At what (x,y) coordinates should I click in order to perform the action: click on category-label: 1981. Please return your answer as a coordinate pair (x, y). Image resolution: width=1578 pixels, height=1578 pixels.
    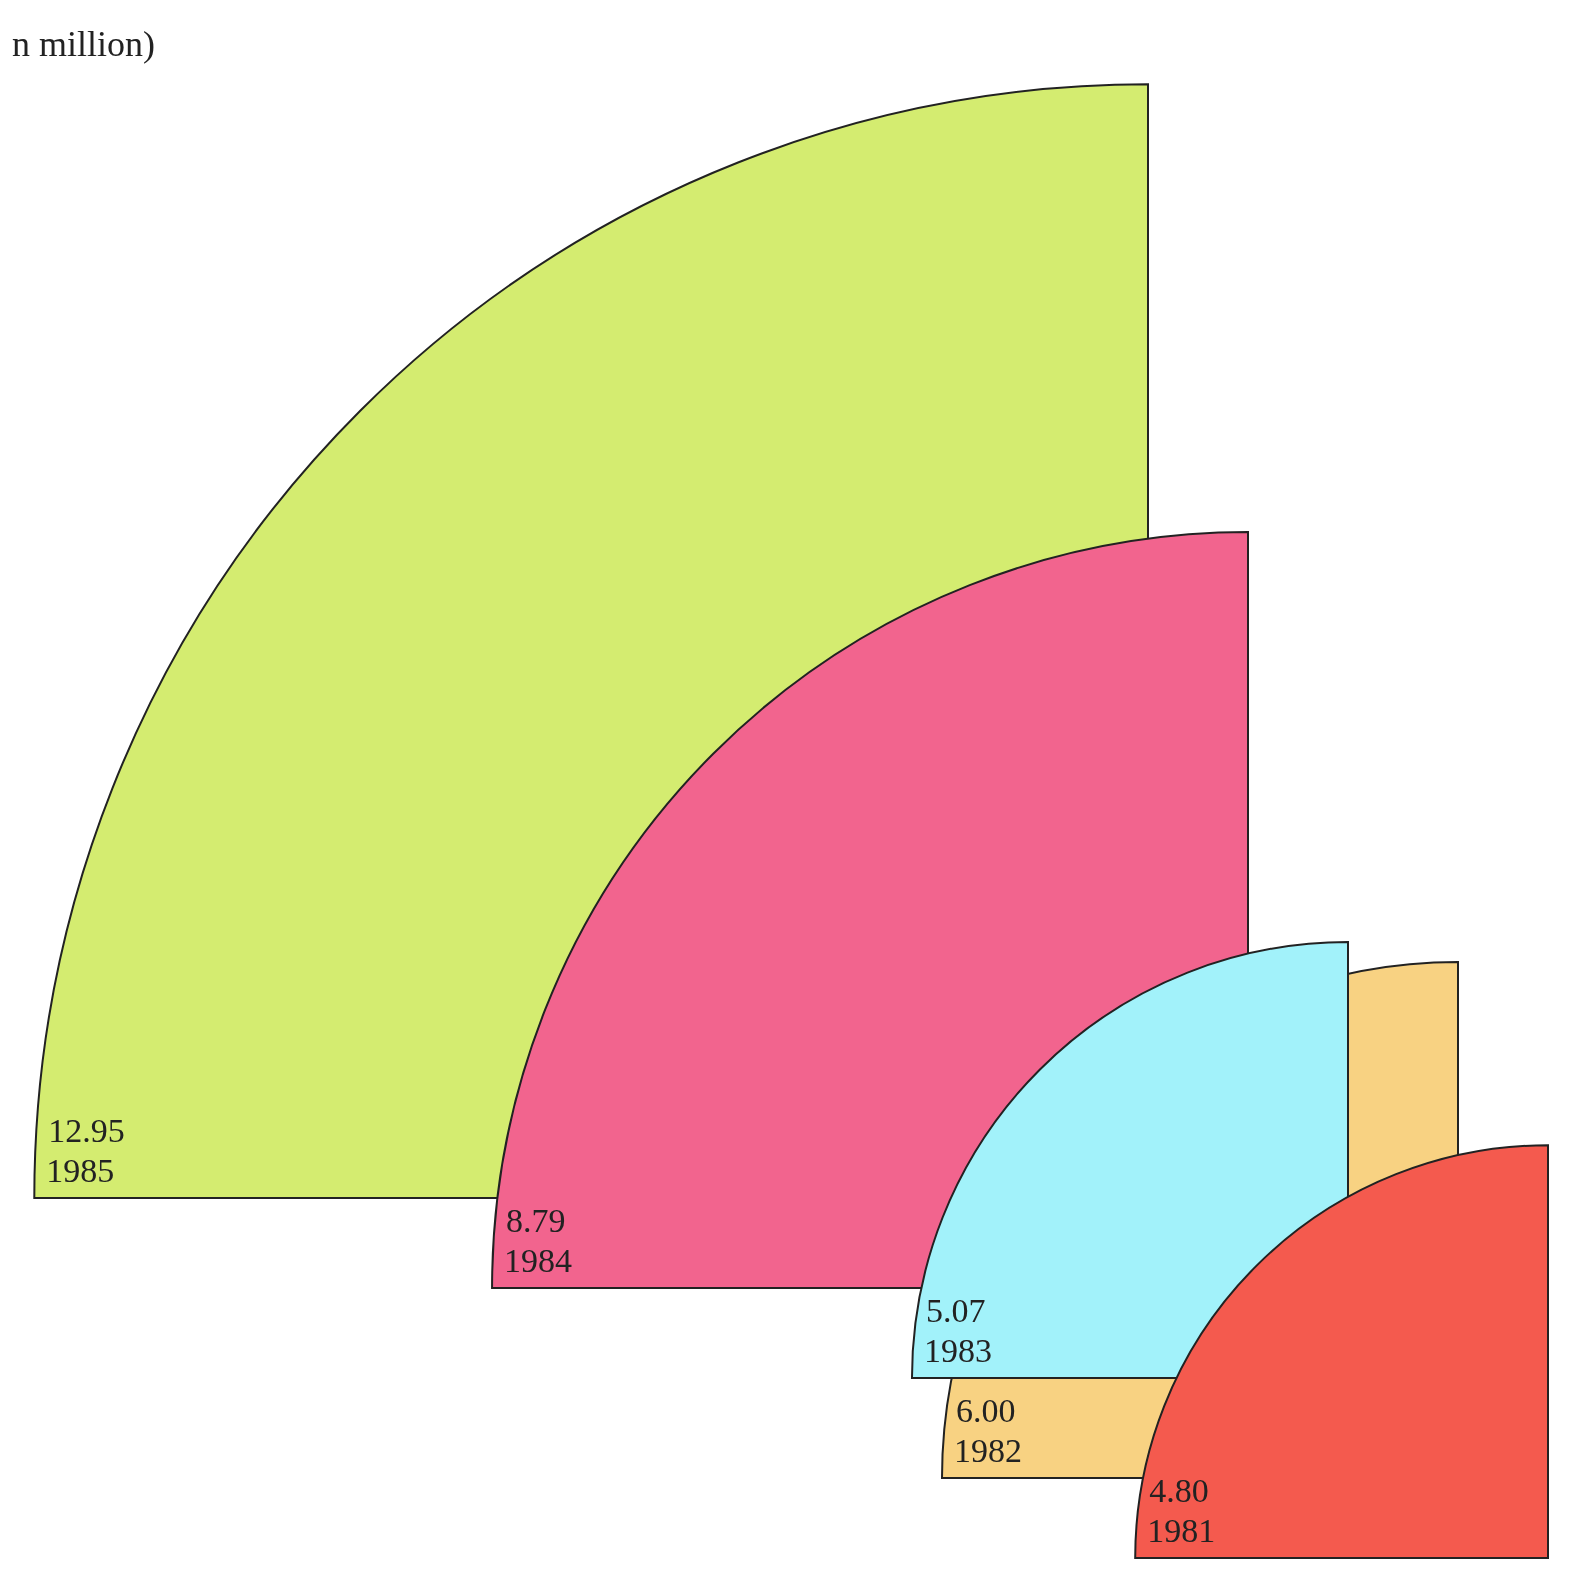
    Looking at the image, I should click on (1181, 1530).